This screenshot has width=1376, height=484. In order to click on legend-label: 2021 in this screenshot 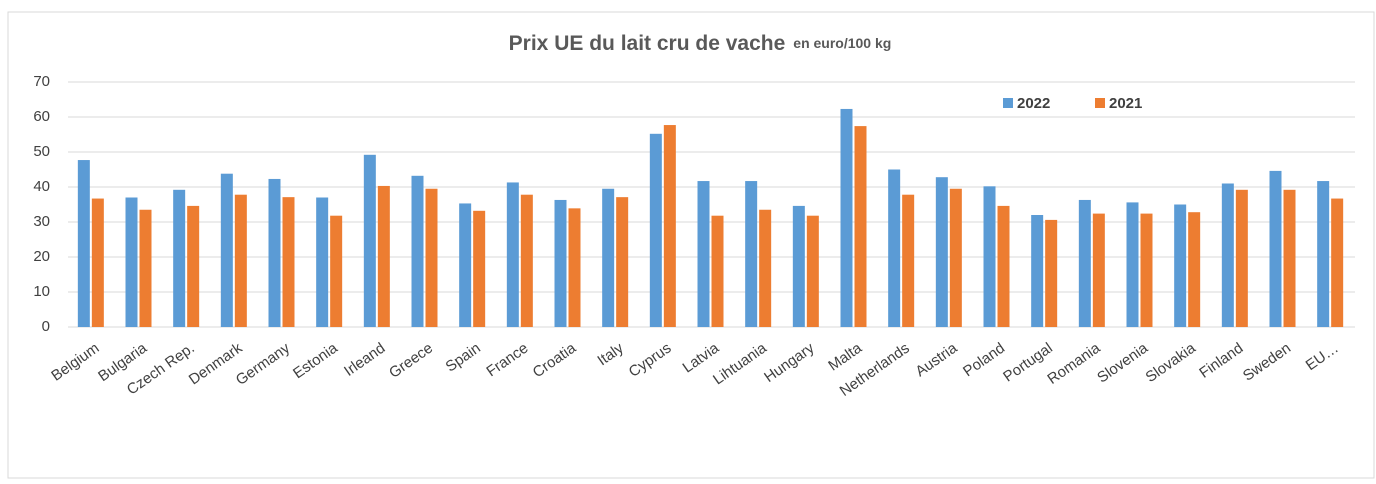, I will do `click(1125, 103)`.